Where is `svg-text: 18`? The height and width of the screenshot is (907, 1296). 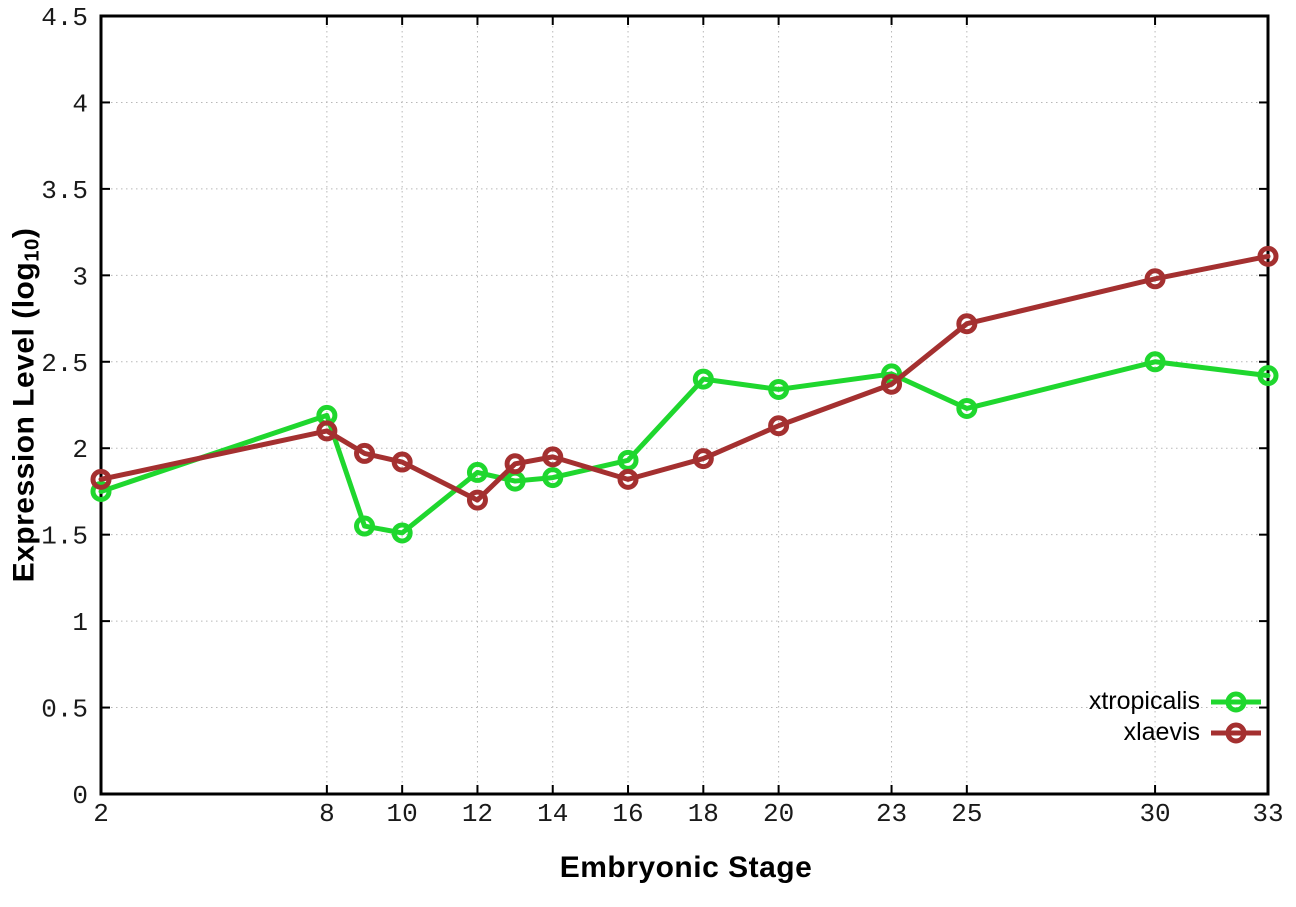
svg-text: 18 is located at coordinates (703, 814).